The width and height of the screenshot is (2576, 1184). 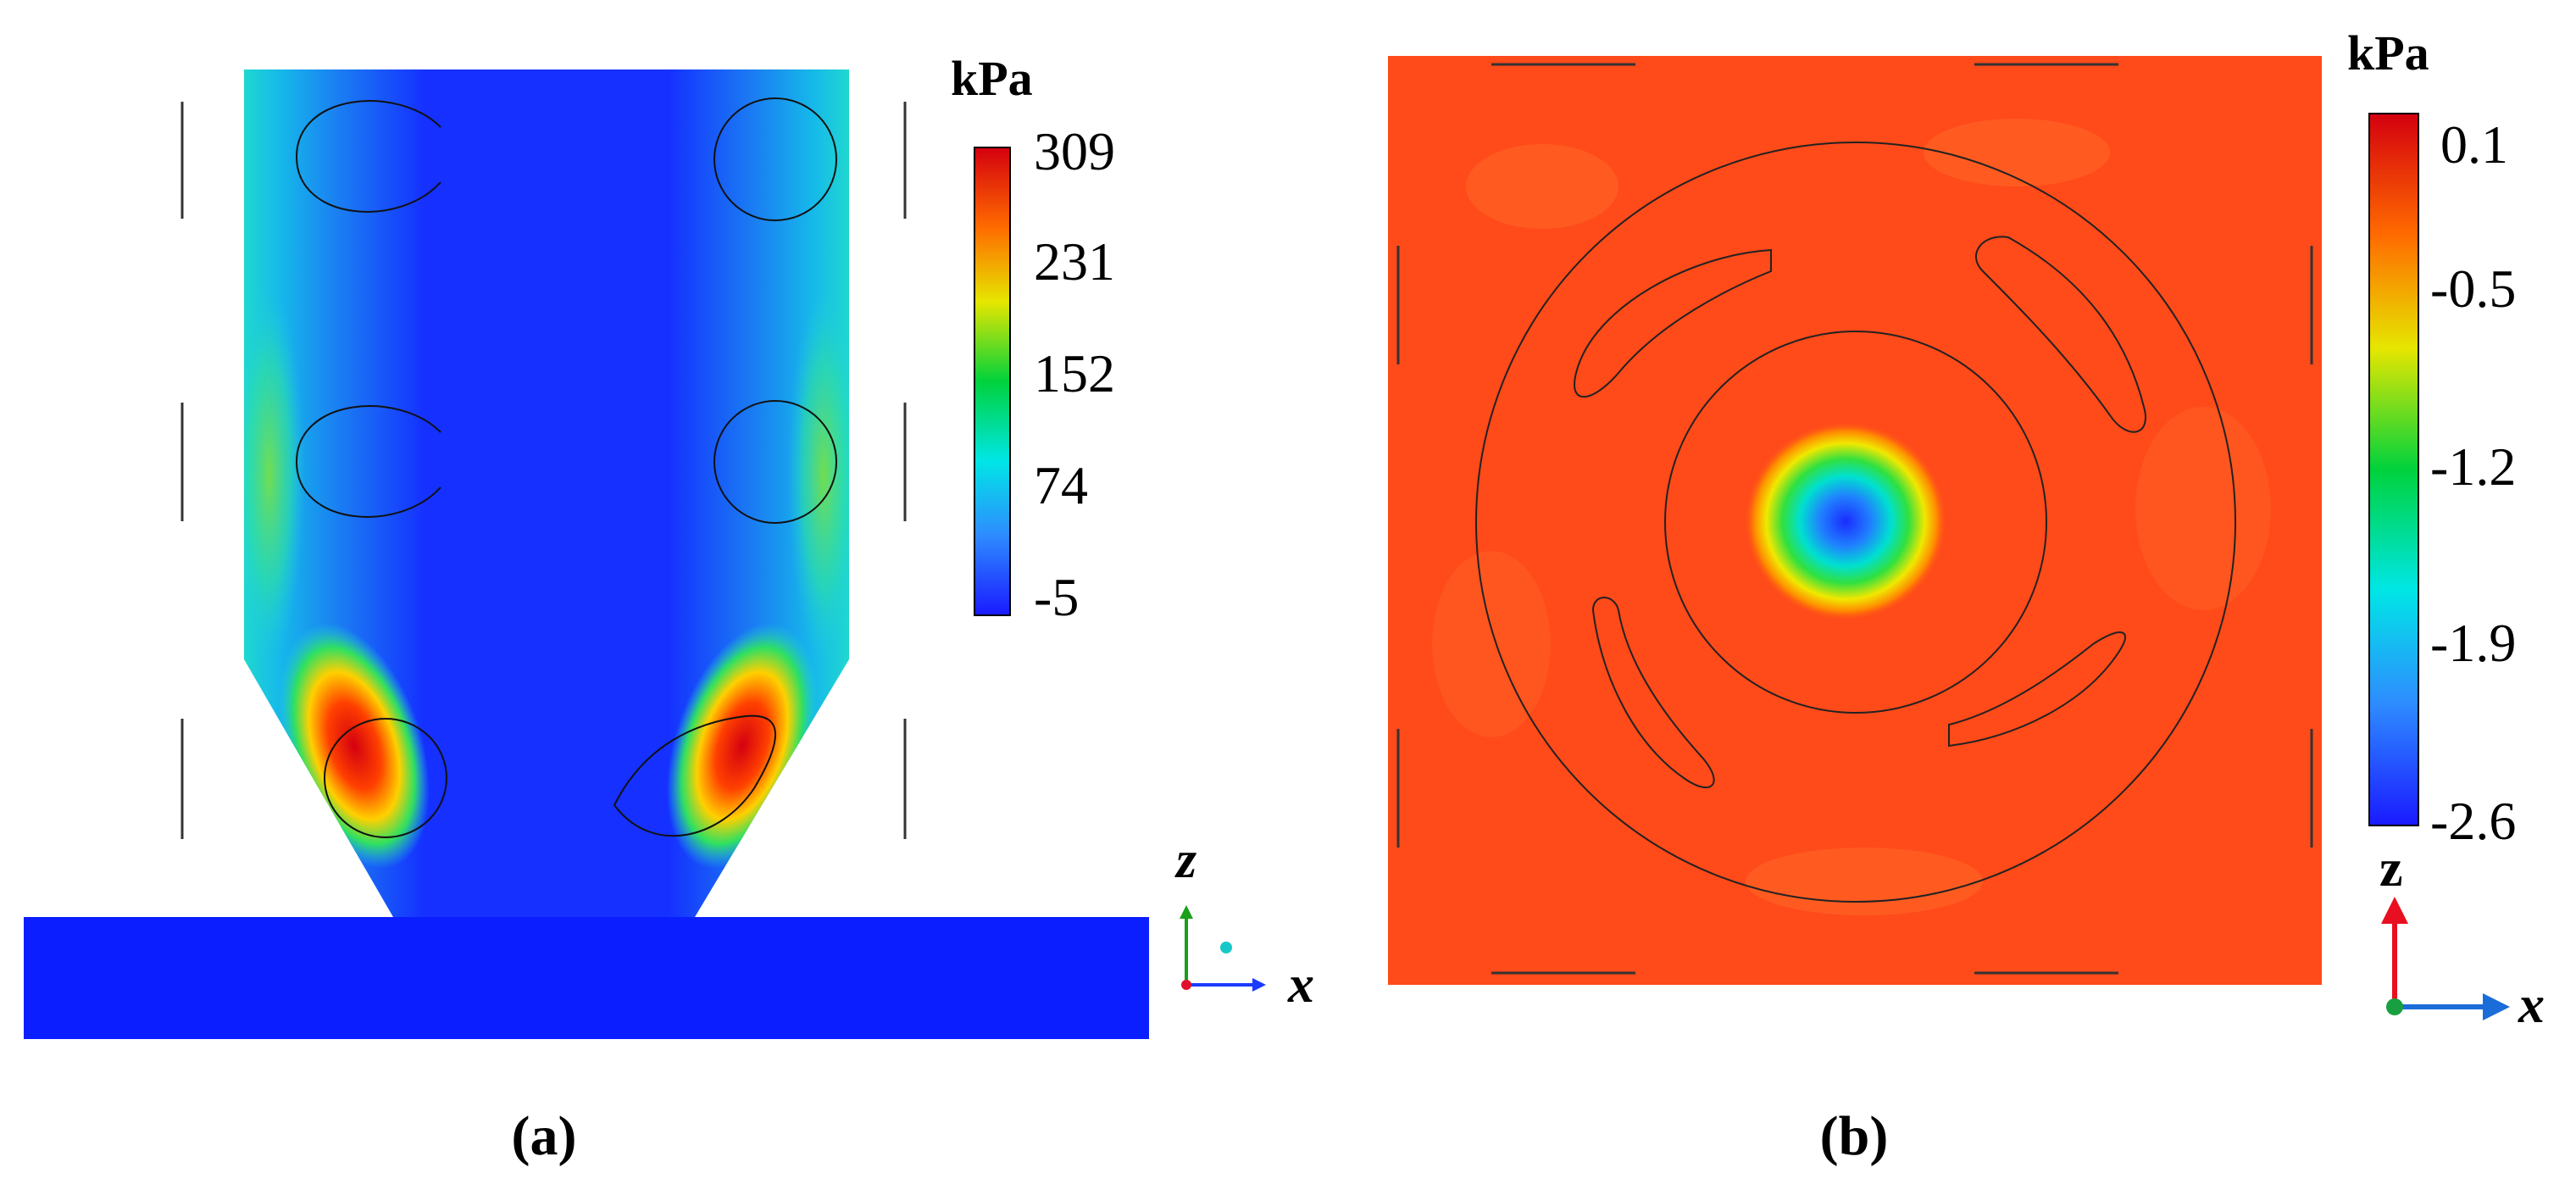 I want to click on base-slab, so click(x=586, y=978).